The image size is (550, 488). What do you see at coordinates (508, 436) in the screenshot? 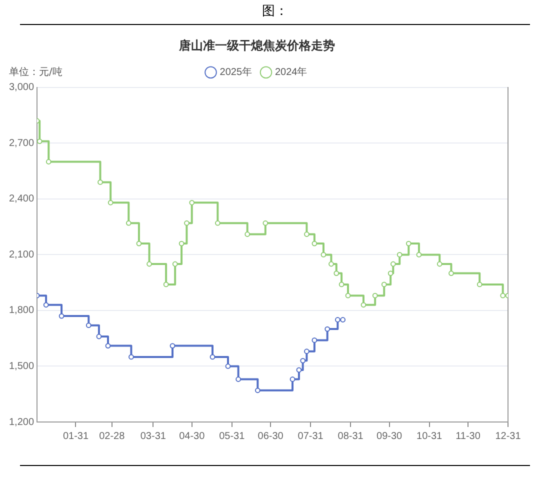
I see `x-tick-label: 12-31` at bounding box center [508, 436].